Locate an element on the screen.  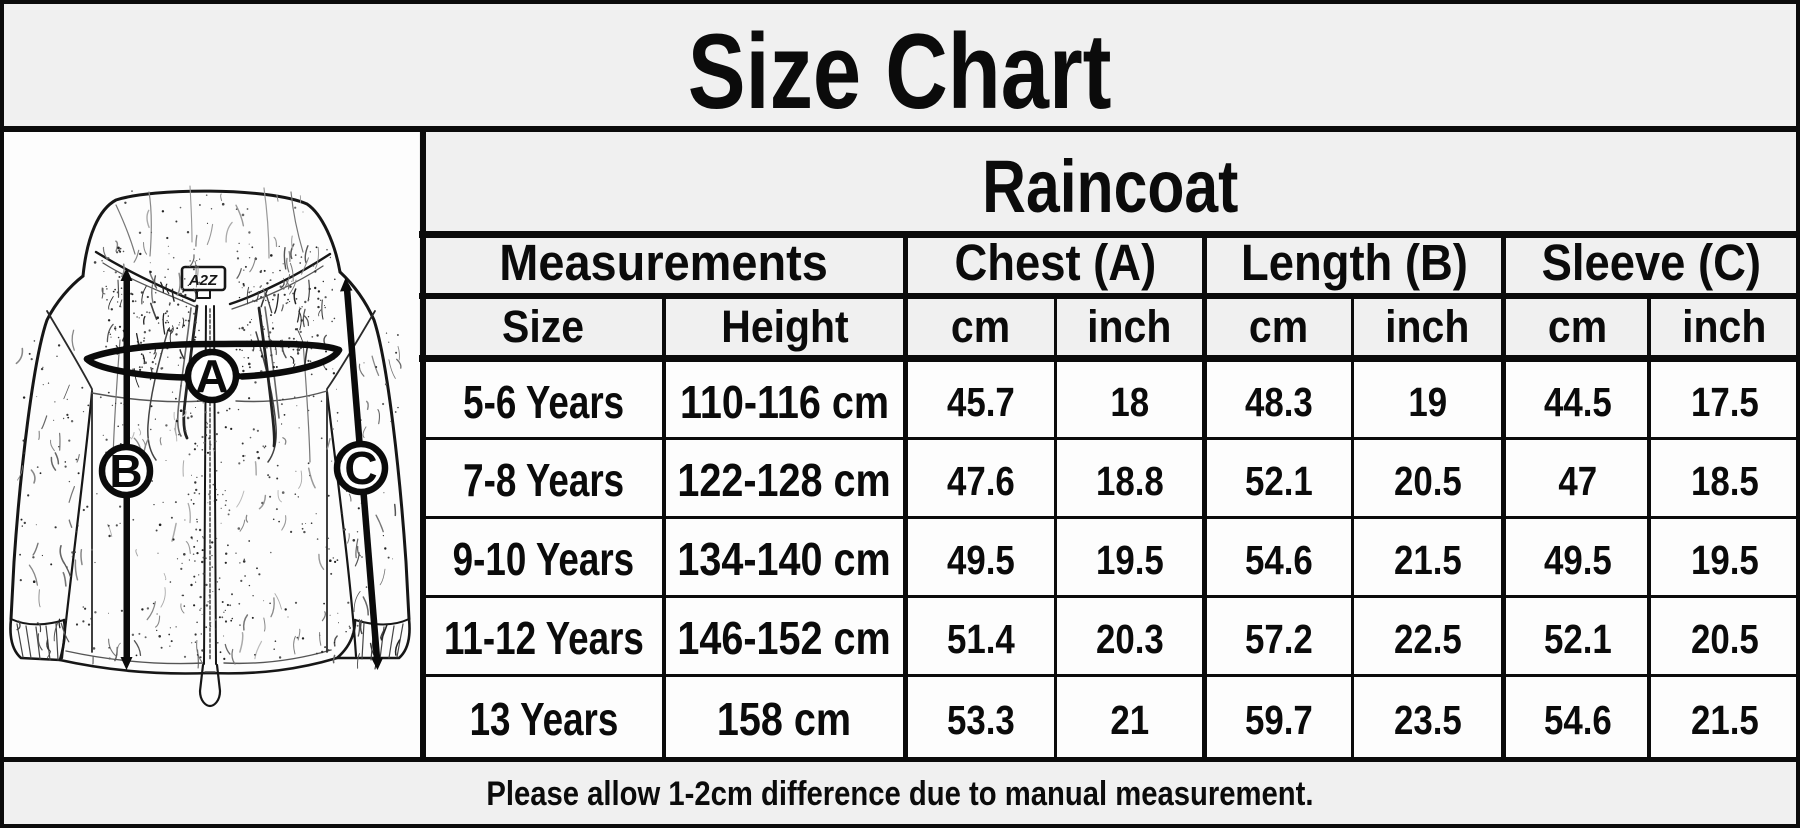
svg-text: C is located at coordinates (360, 468).